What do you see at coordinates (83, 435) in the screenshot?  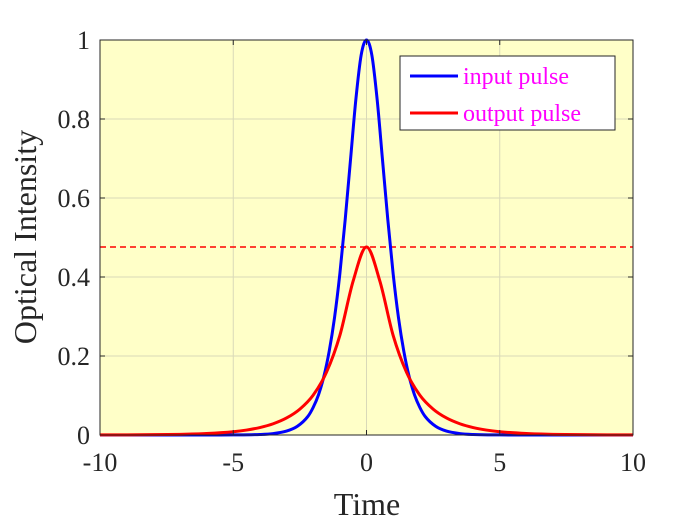 I see `y-tick-label: 0` at bounding box center [83, 435].